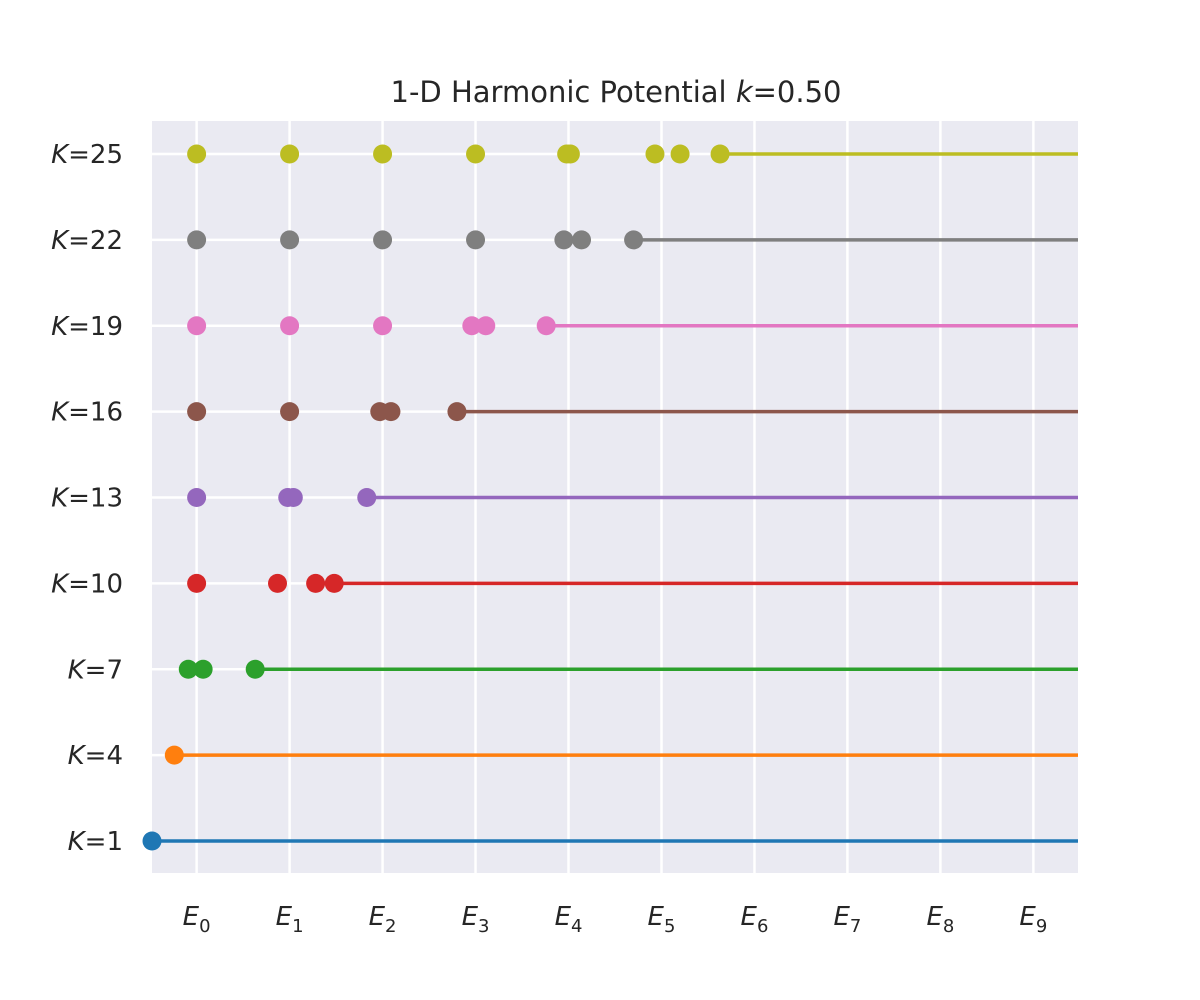  What do you see at coordinates (615, 919) in the screenshot?
I see `x-axis-tick-labels: E0 E1 E2 E3 E4 E5 E6 E7 E8 E9` at bounding box center [615, 919].